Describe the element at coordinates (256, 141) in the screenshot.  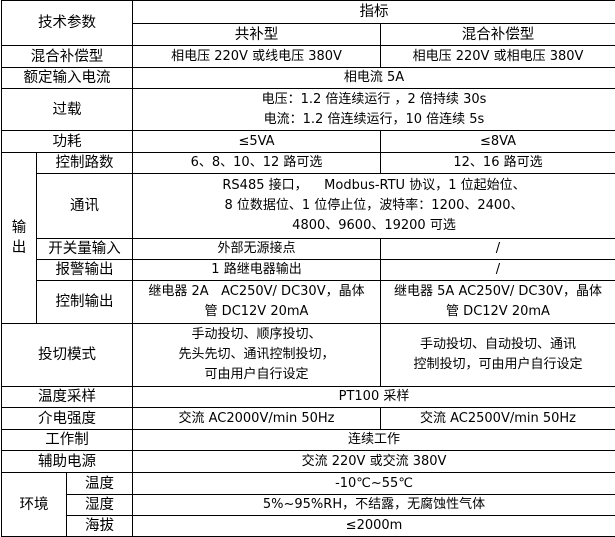
I see `cell-a: ≤5VA` at that location.